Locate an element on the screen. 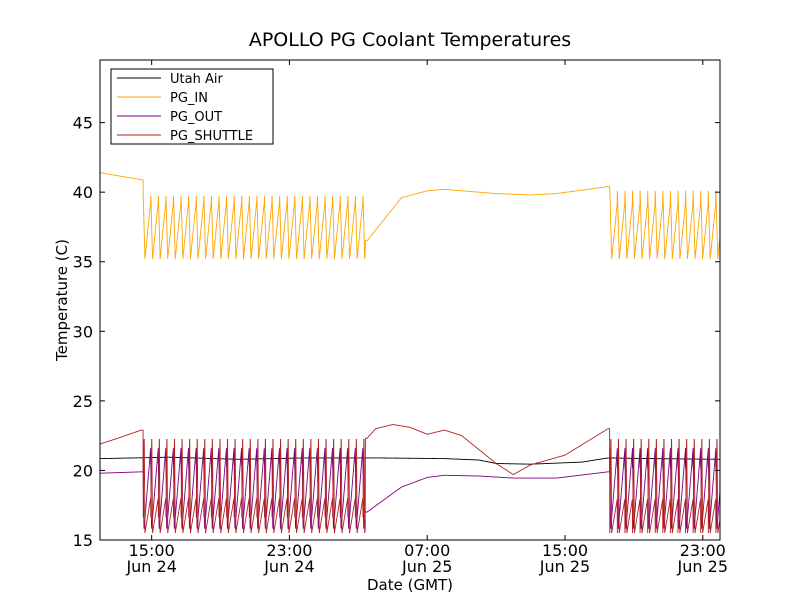  legend-box is located at coordinates (192, 106).